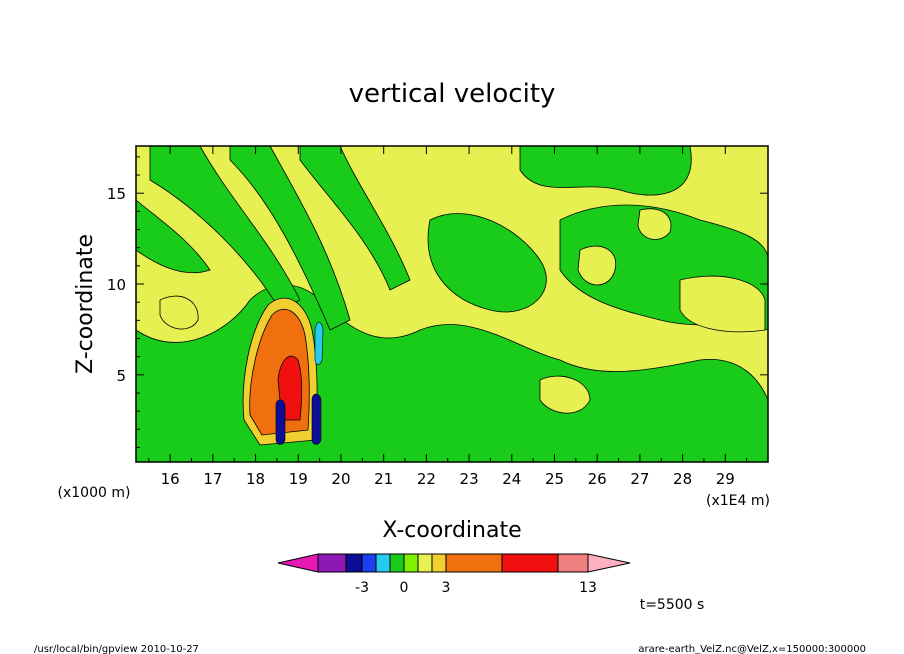 The width and height of the screenshot is (904, 654). Describe the element at coordinates (116, 194) in the screenshot. I see `y-tick-label: 15` at that location.